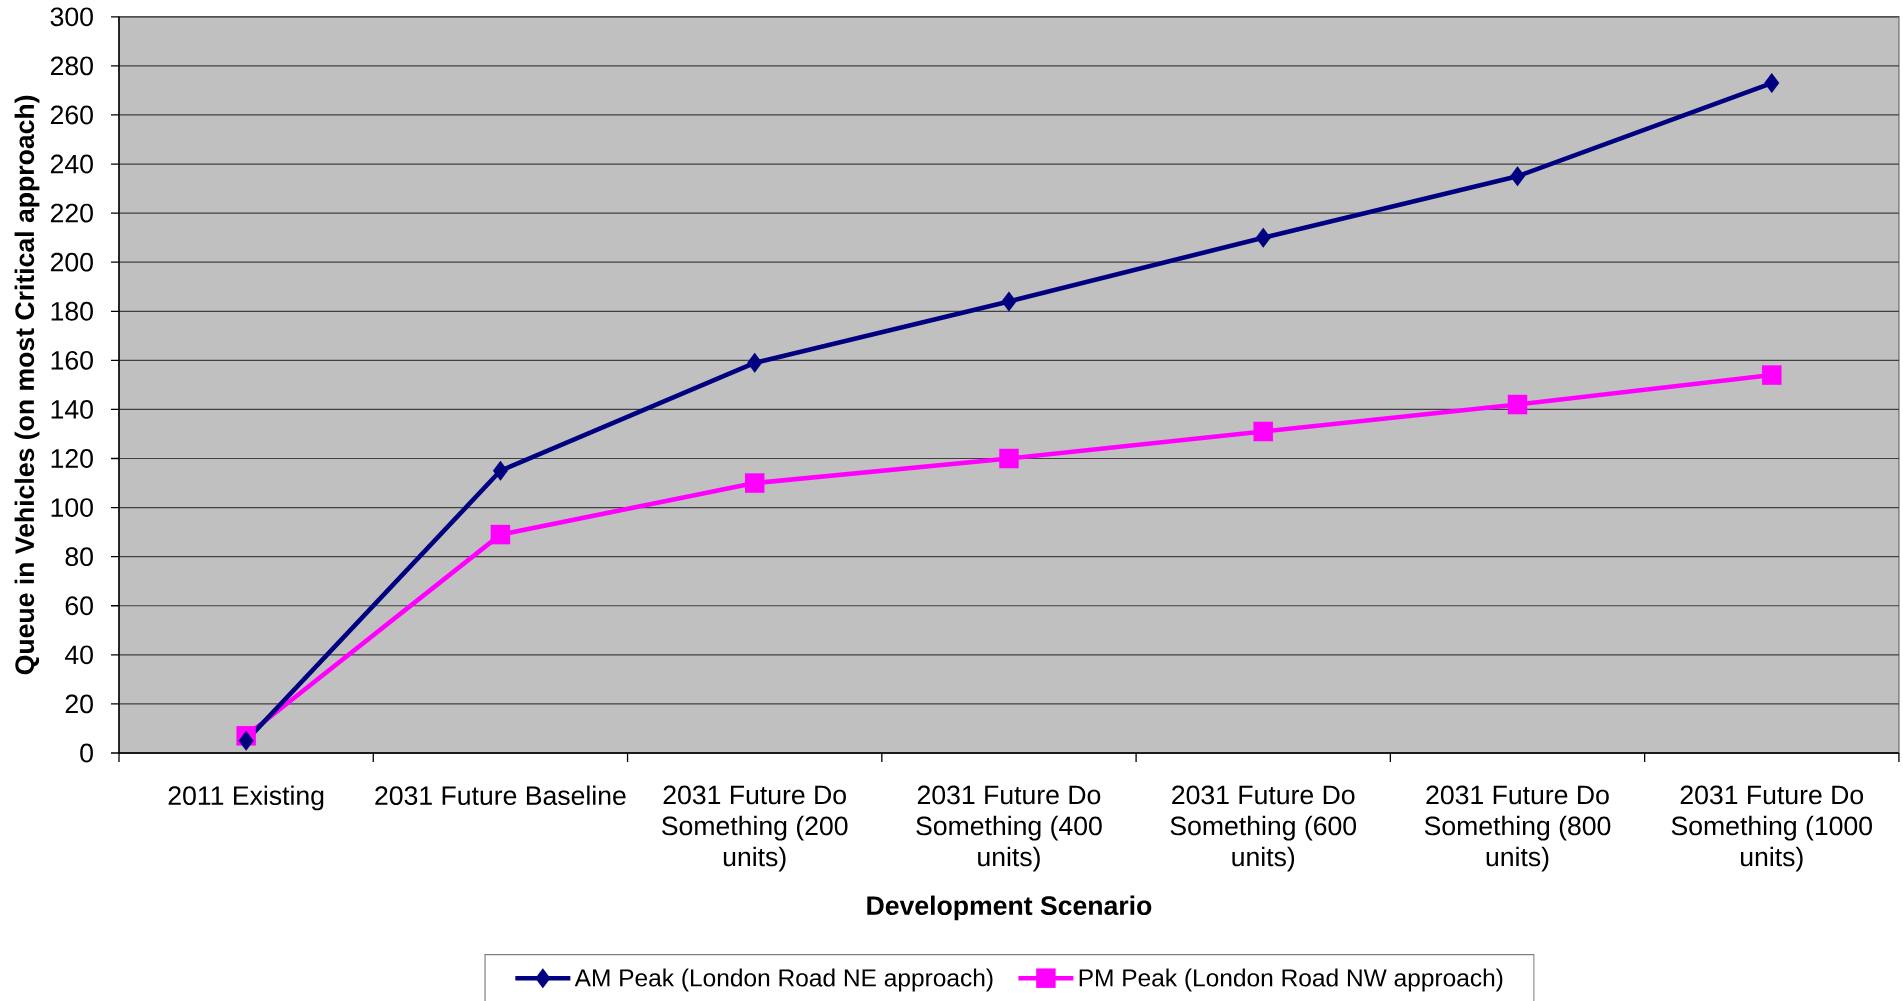 This screenshot has height=1001, width=1903. Describe the element at coordinates (72, 508) in the screenshot. I see `y-tick-label: 100` at that location.